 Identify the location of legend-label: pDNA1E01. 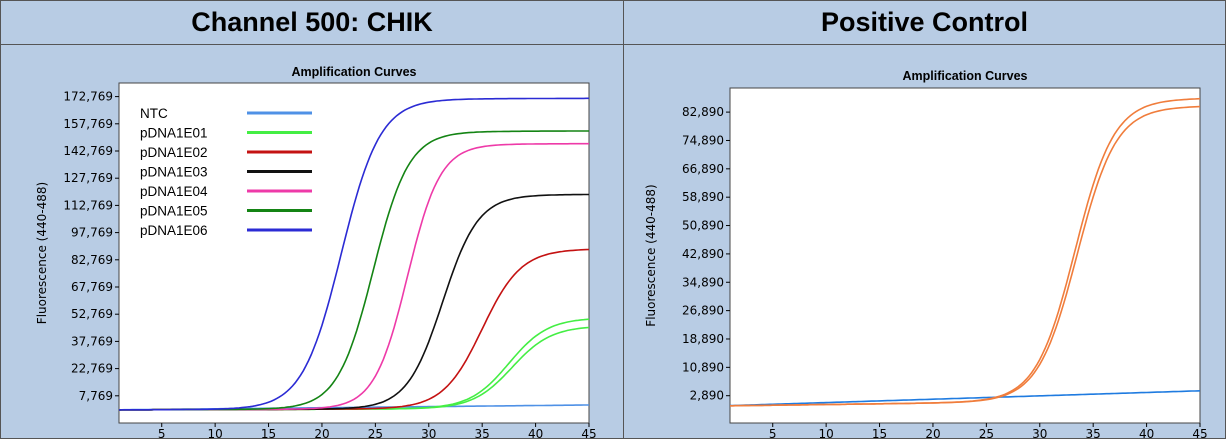
(174, 133).